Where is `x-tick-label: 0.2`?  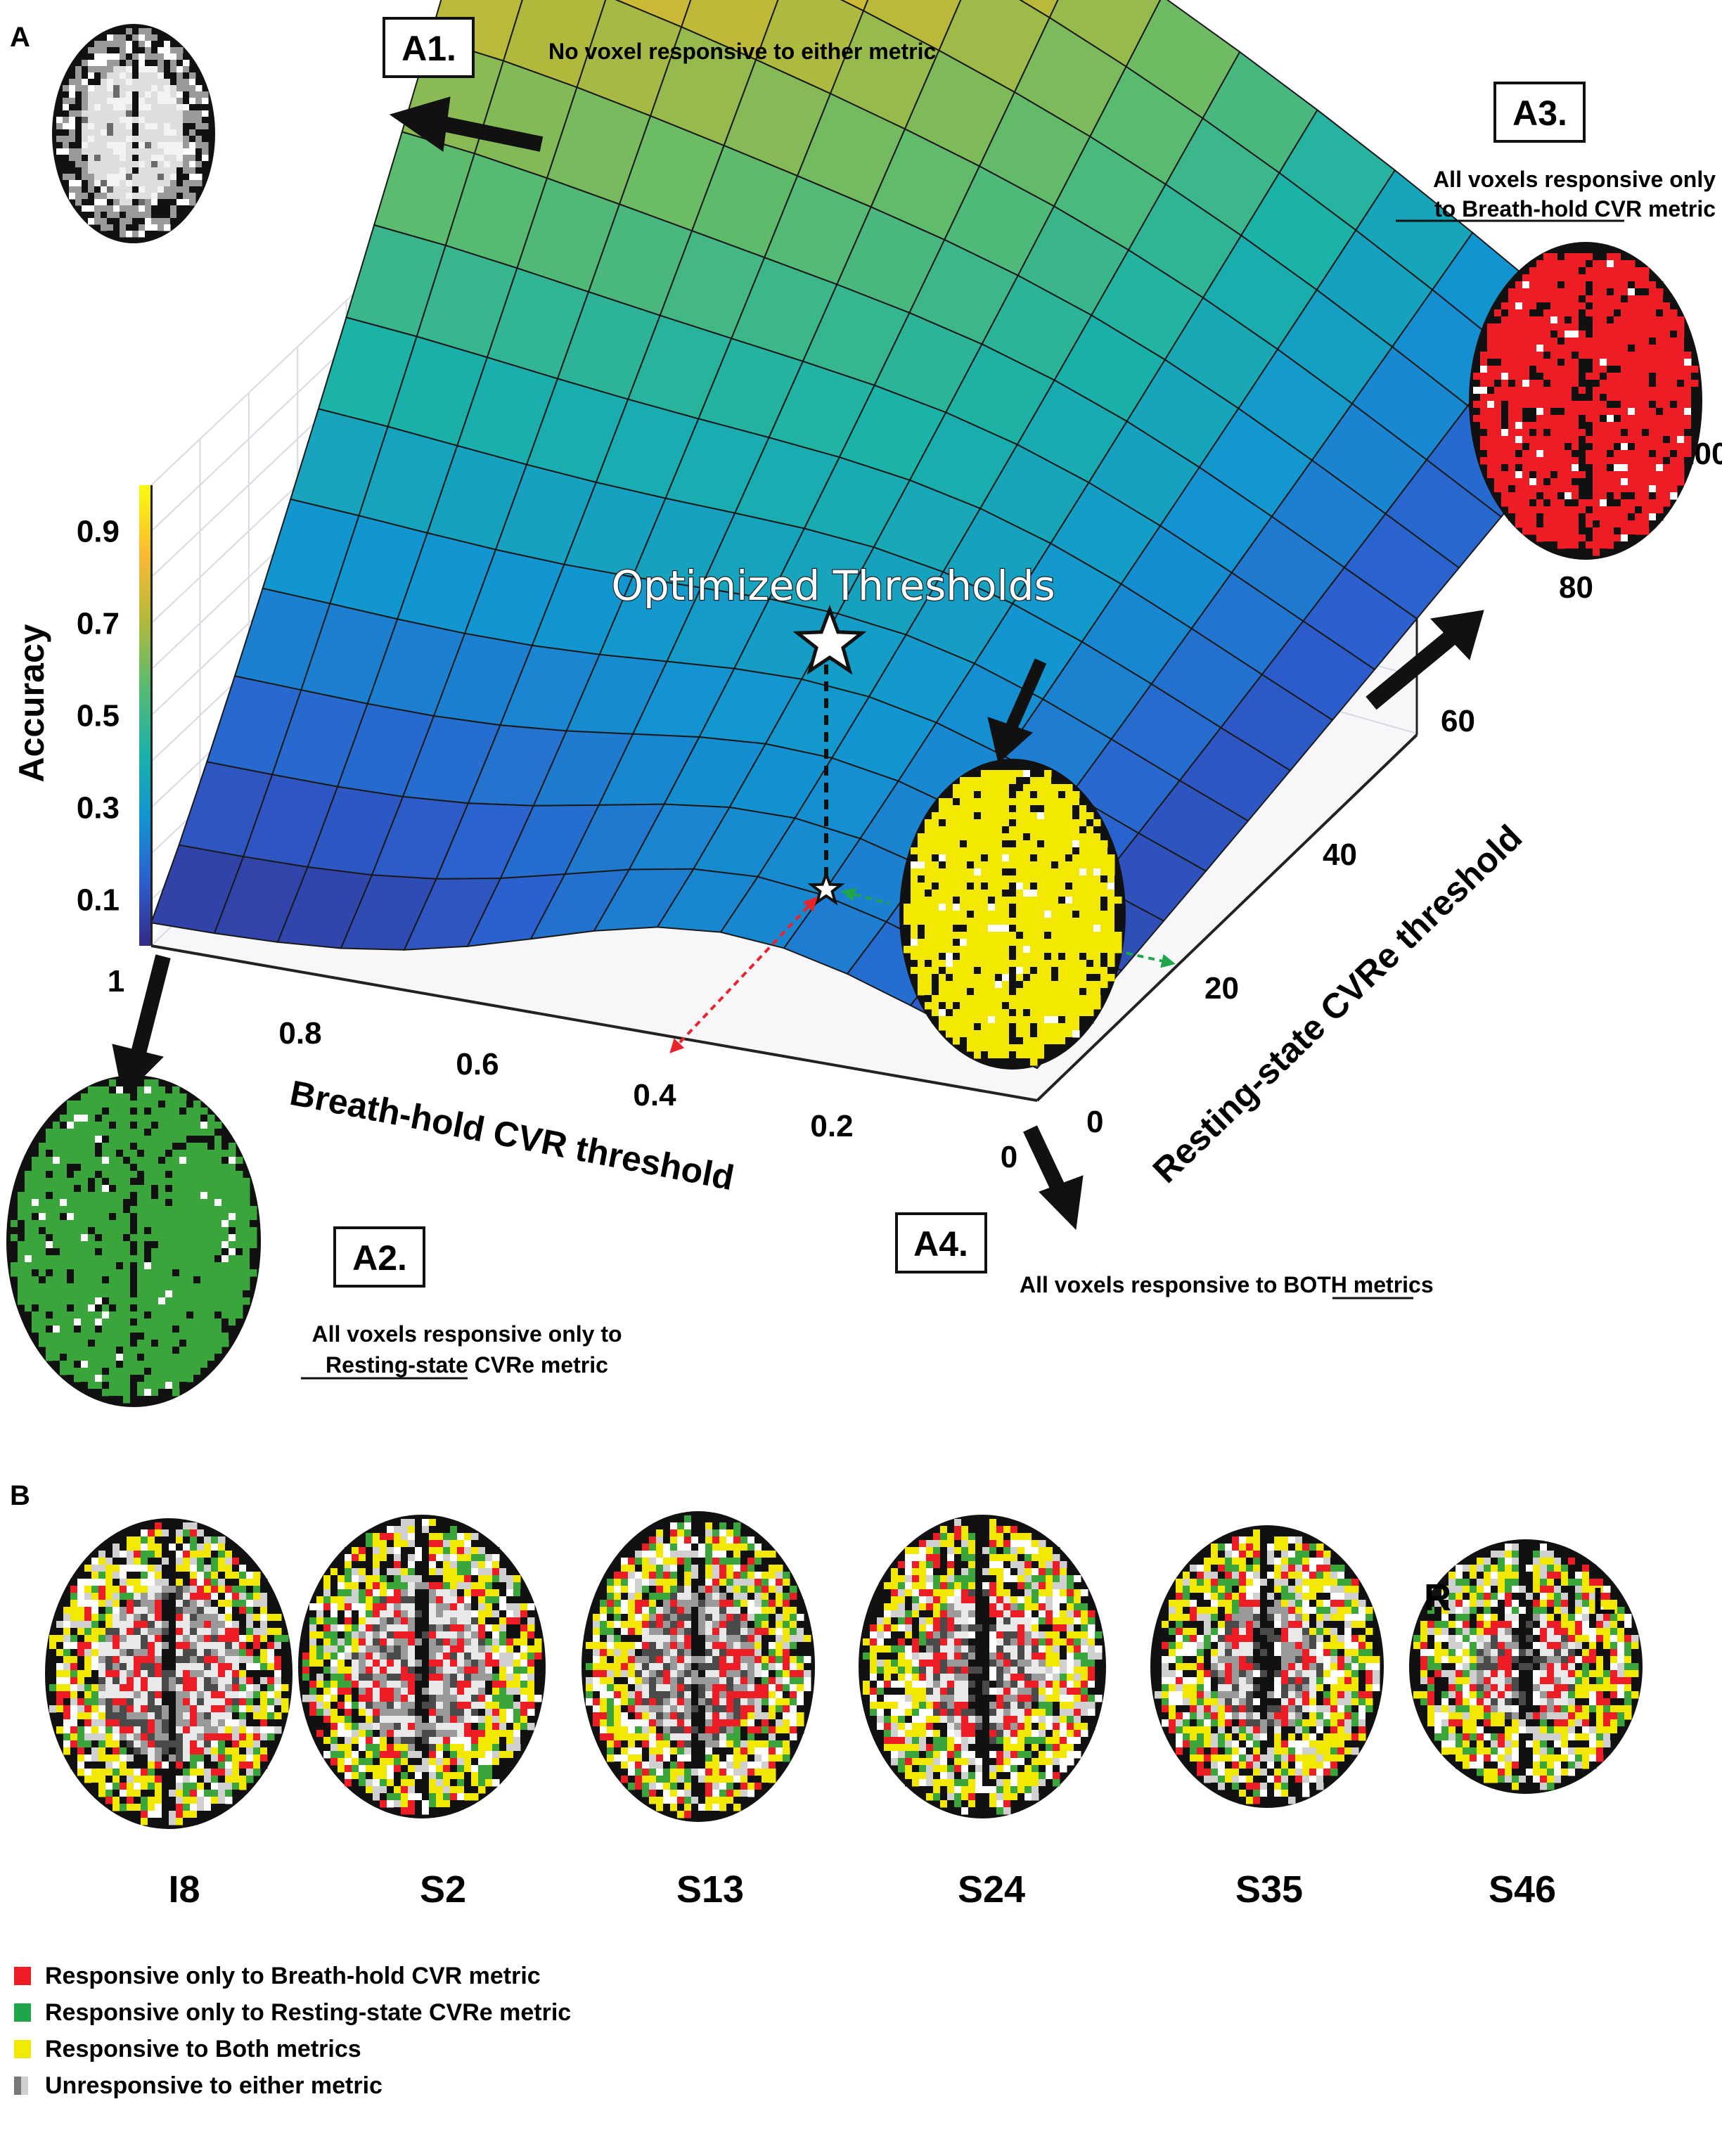 x-tick-label: 0.2 is located at coordinates (831, 1126).